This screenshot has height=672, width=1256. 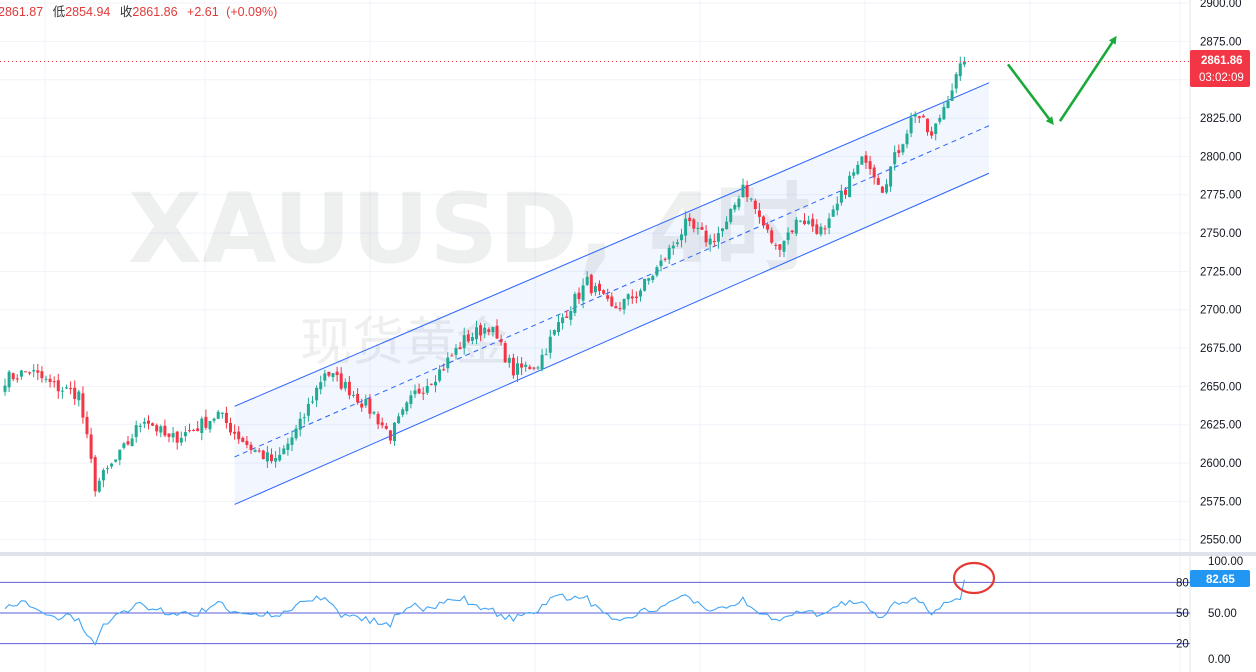 I want to click on price-tick-label: 2550.00, so click(x=1221, y=541).